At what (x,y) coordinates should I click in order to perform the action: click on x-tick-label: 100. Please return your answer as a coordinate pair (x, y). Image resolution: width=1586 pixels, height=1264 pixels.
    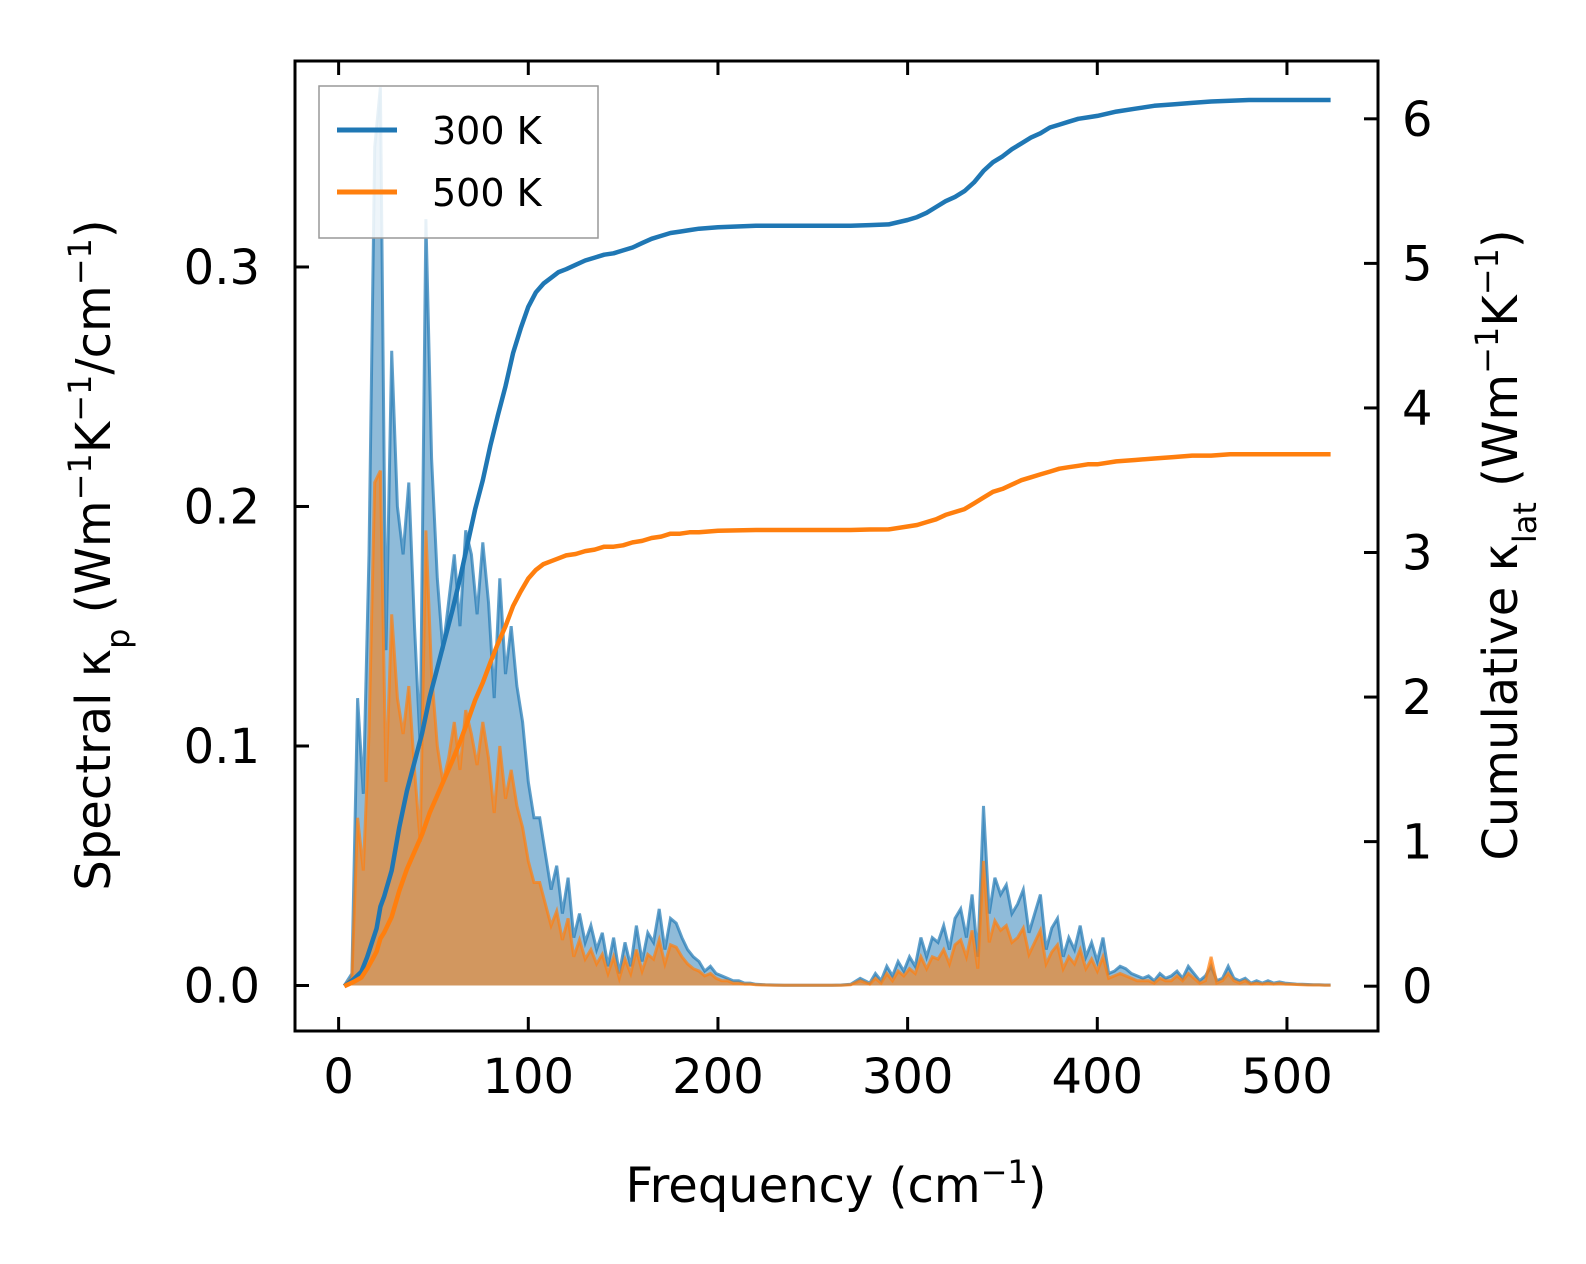
    Looking at the image, I should click on (528, 1077).